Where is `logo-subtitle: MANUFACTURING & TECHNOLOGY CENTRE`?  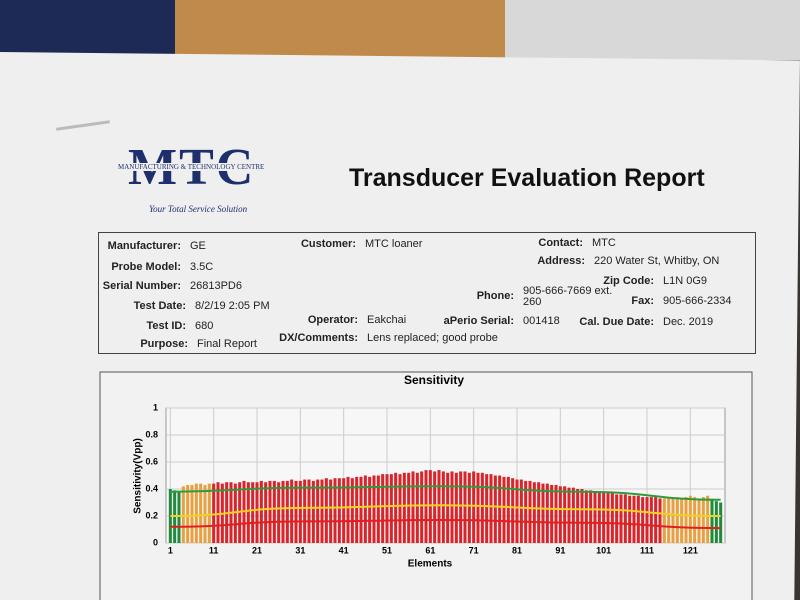
logo-subtitle: MANUFACTURING & TECHNOLOGY CENTRE is located at coordinates (191, 167).